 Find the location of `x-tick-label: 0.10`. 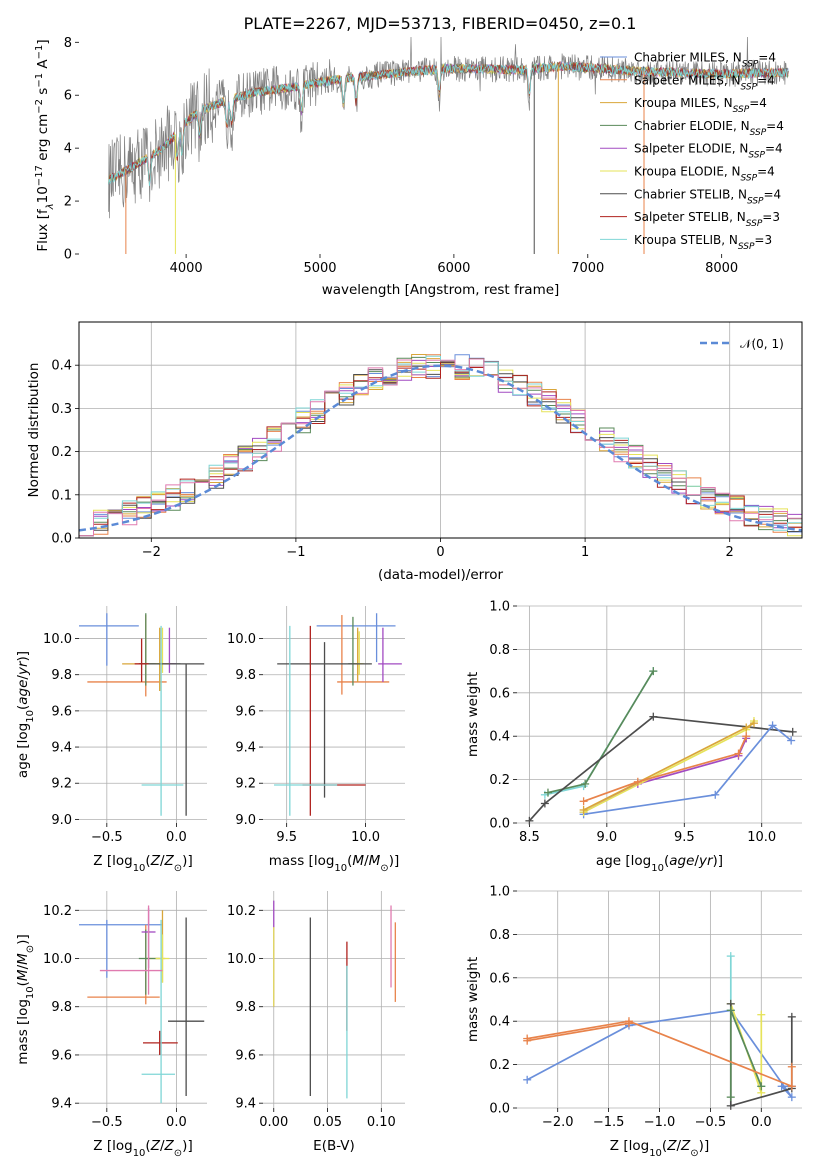

x-tick-label: 0.10 is located at coordinates (381, 1122).